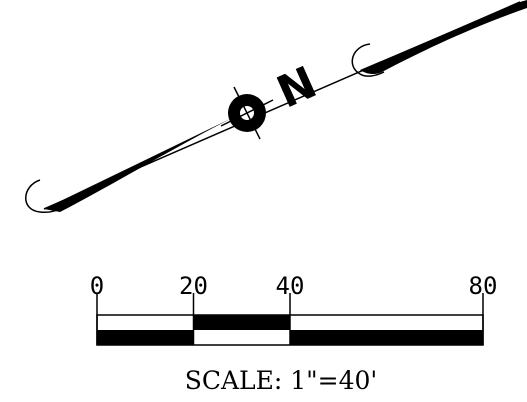 Image resolution: width=527 pixels, height=402 pixels. I want to click on scale-segments, so click(290, 330).